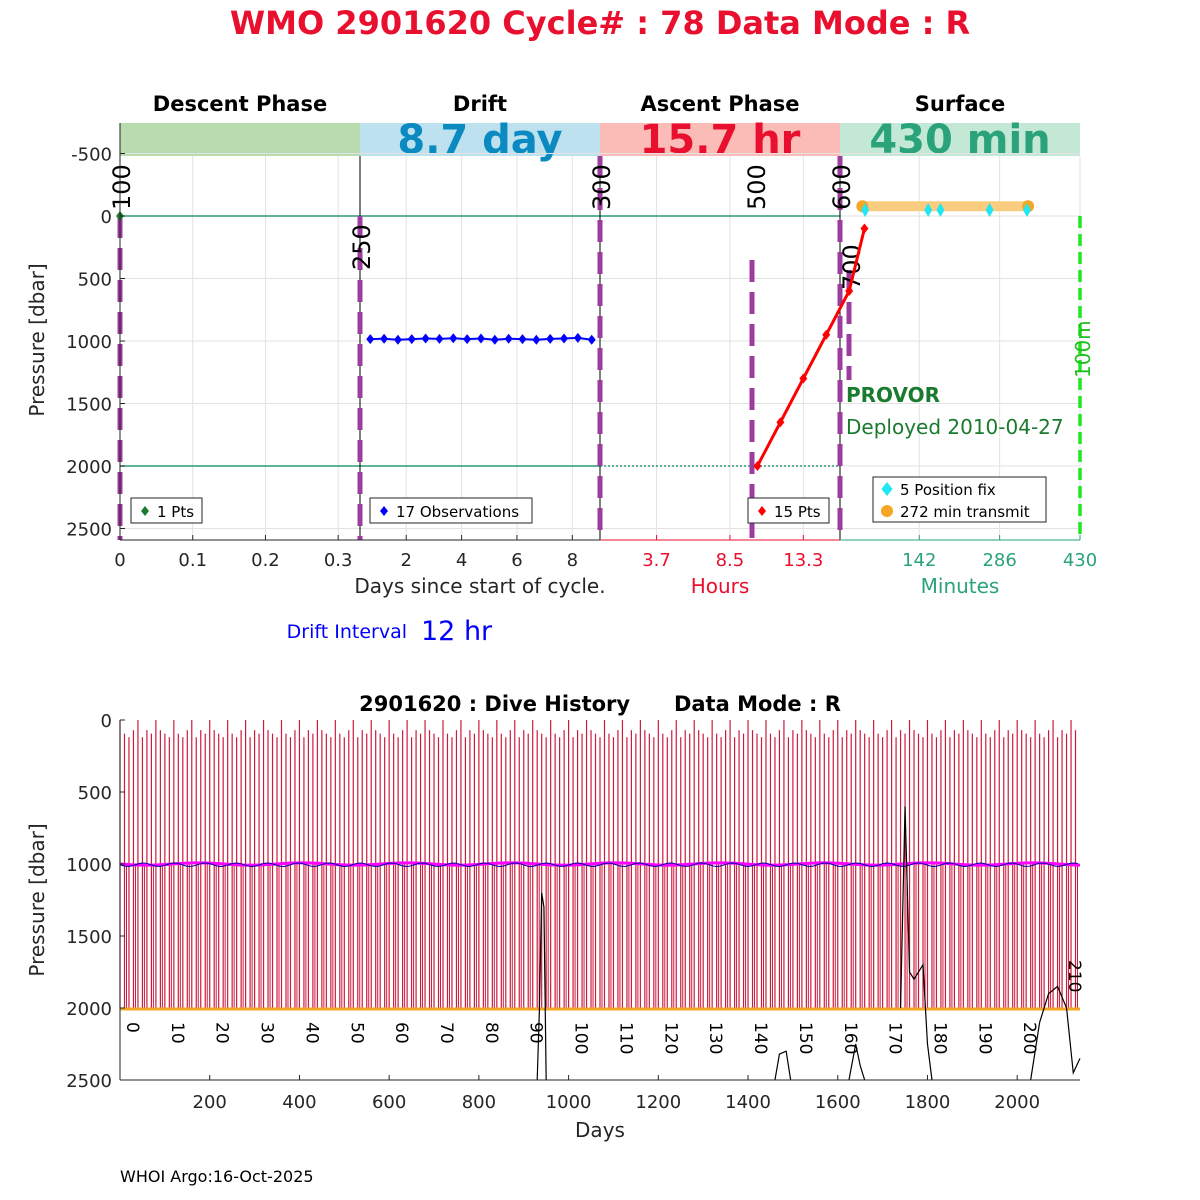 The height and width of the screenshot is (1200, 1200). Describe the element at coordinates (598, 864) in the screenshot. I see `park-pressure-line` at that location.